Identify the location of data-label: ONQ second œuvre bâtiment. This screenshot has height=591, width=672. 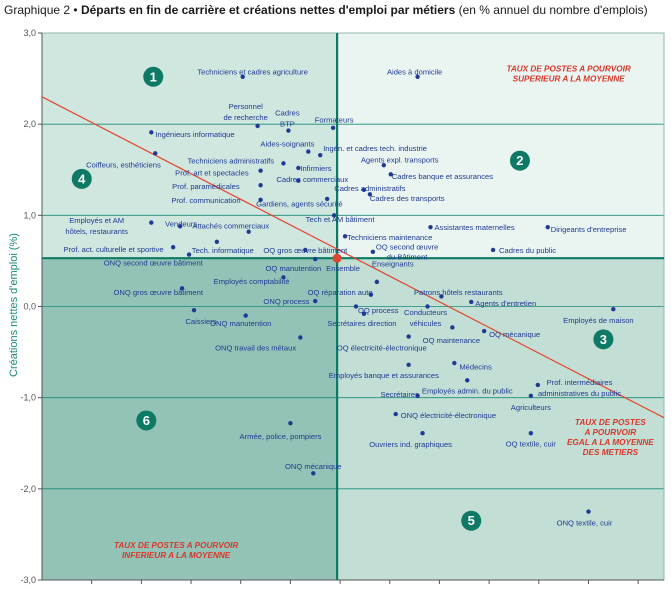
(154, 263).